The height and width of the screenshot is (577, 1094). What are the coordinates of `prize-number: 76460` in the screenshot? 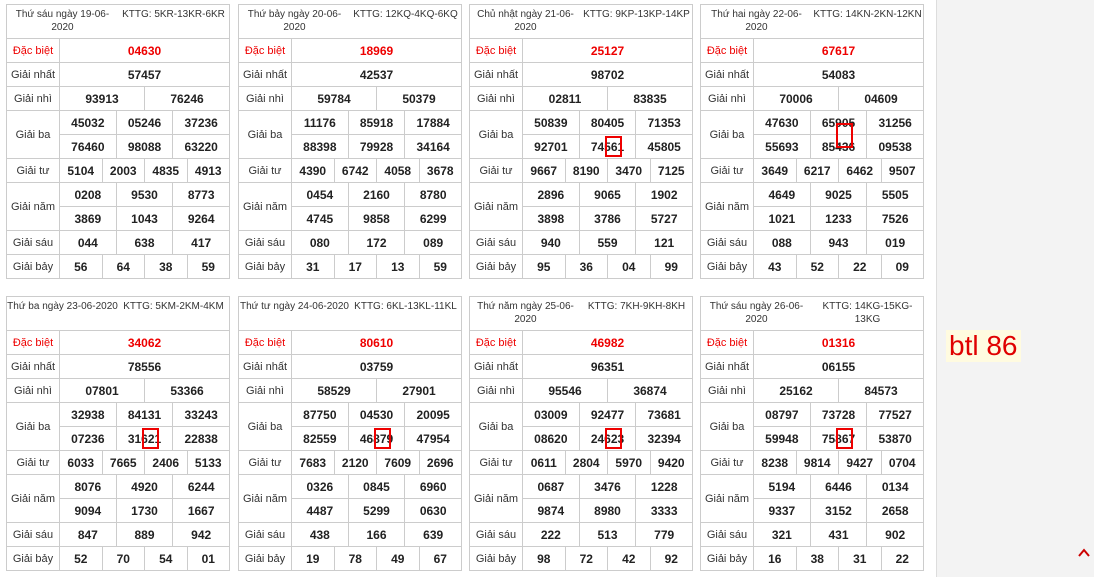 It's located at (88, 146).